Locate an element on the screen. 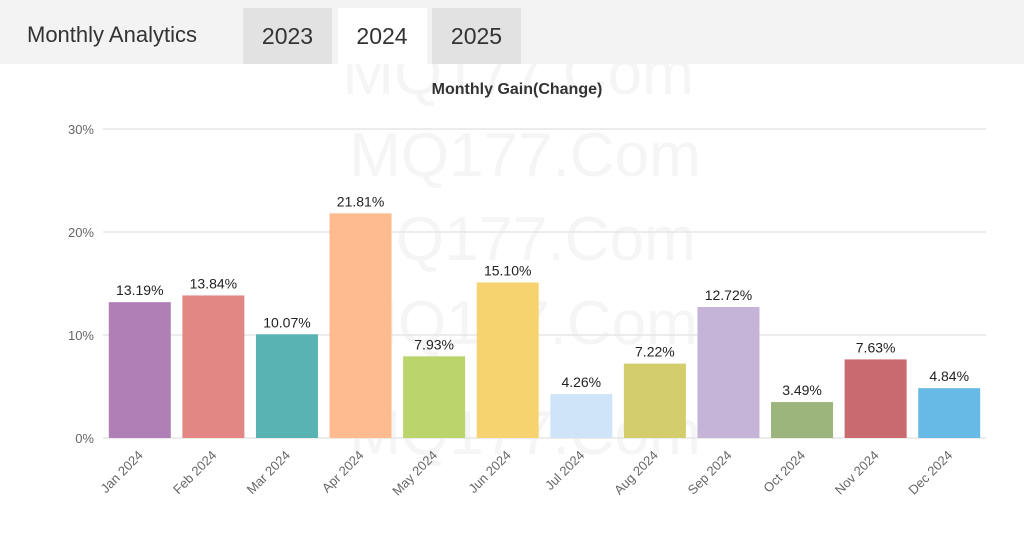 This screenshot has height=545, width=1024. header: Monthly Analytics 2023 2024 2025 is located at coordinates (512, 32).